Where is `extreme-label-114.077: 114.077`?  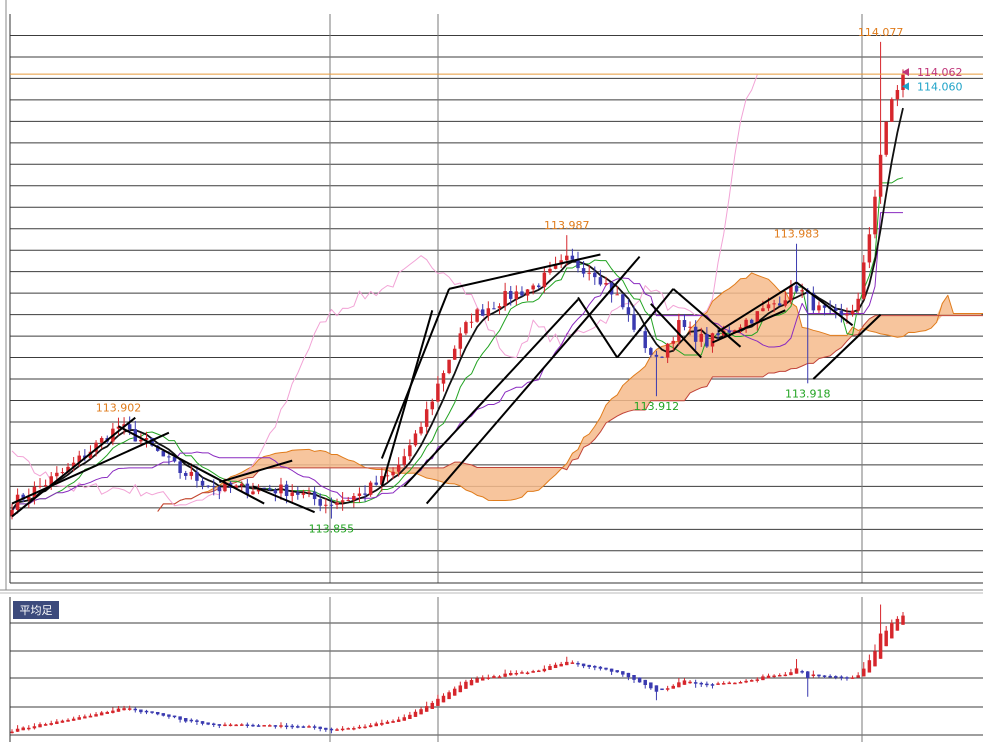
extreme-label-114.077: 114.077 is located at coordinates (881, 32).